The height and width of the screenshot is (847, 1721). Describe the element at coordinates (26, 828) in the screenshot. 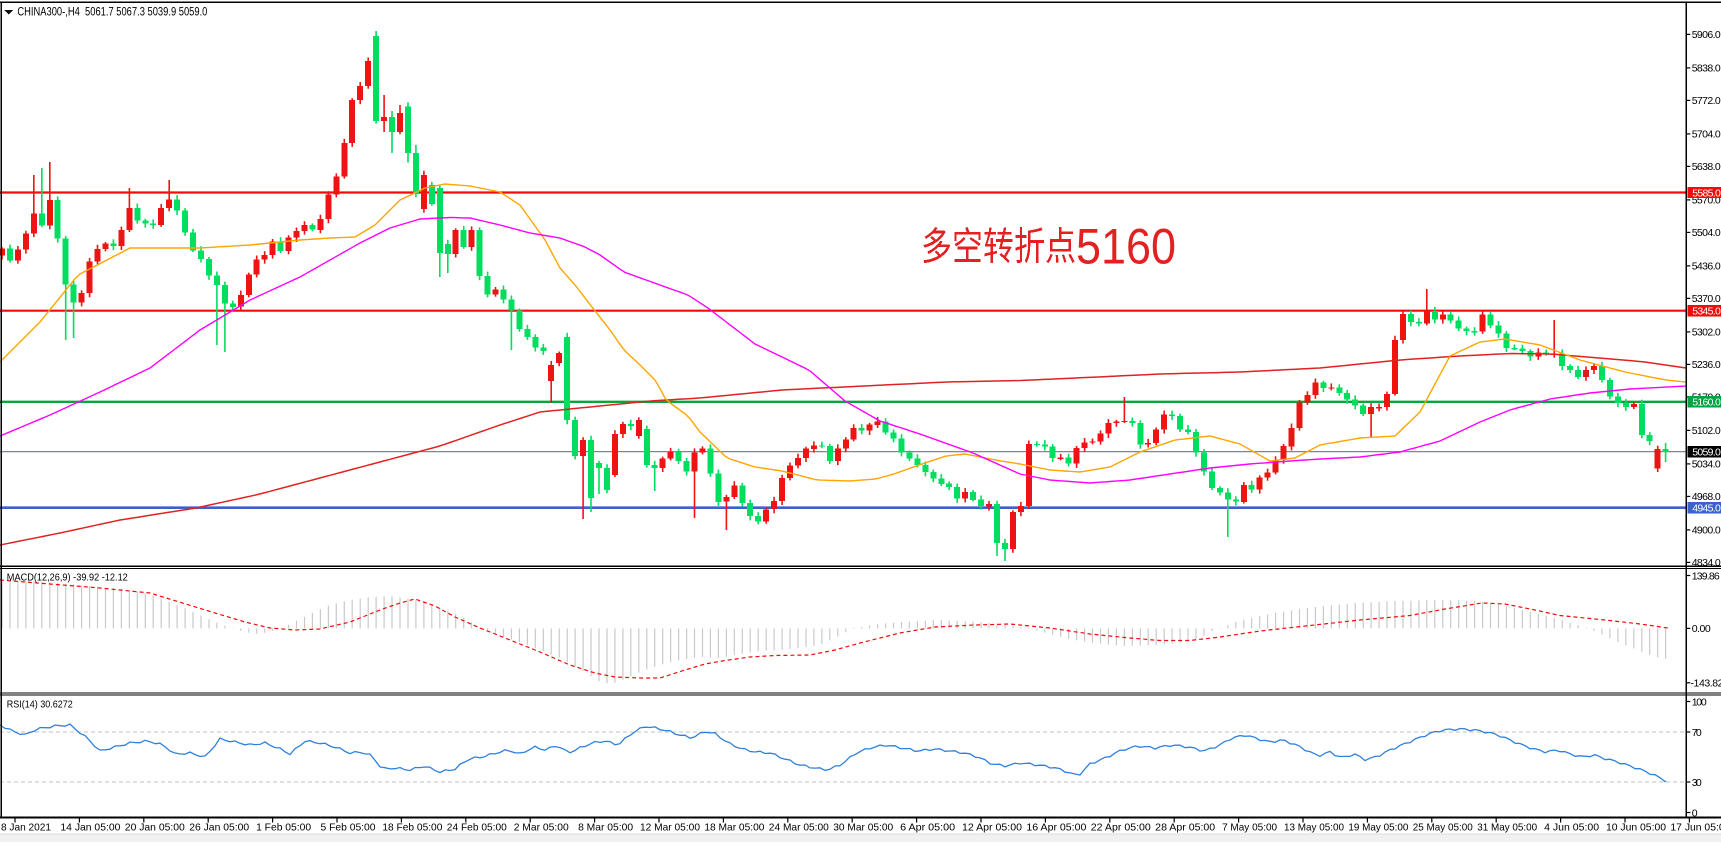

I see `svg-text: 8 Jan 2021` at that location.